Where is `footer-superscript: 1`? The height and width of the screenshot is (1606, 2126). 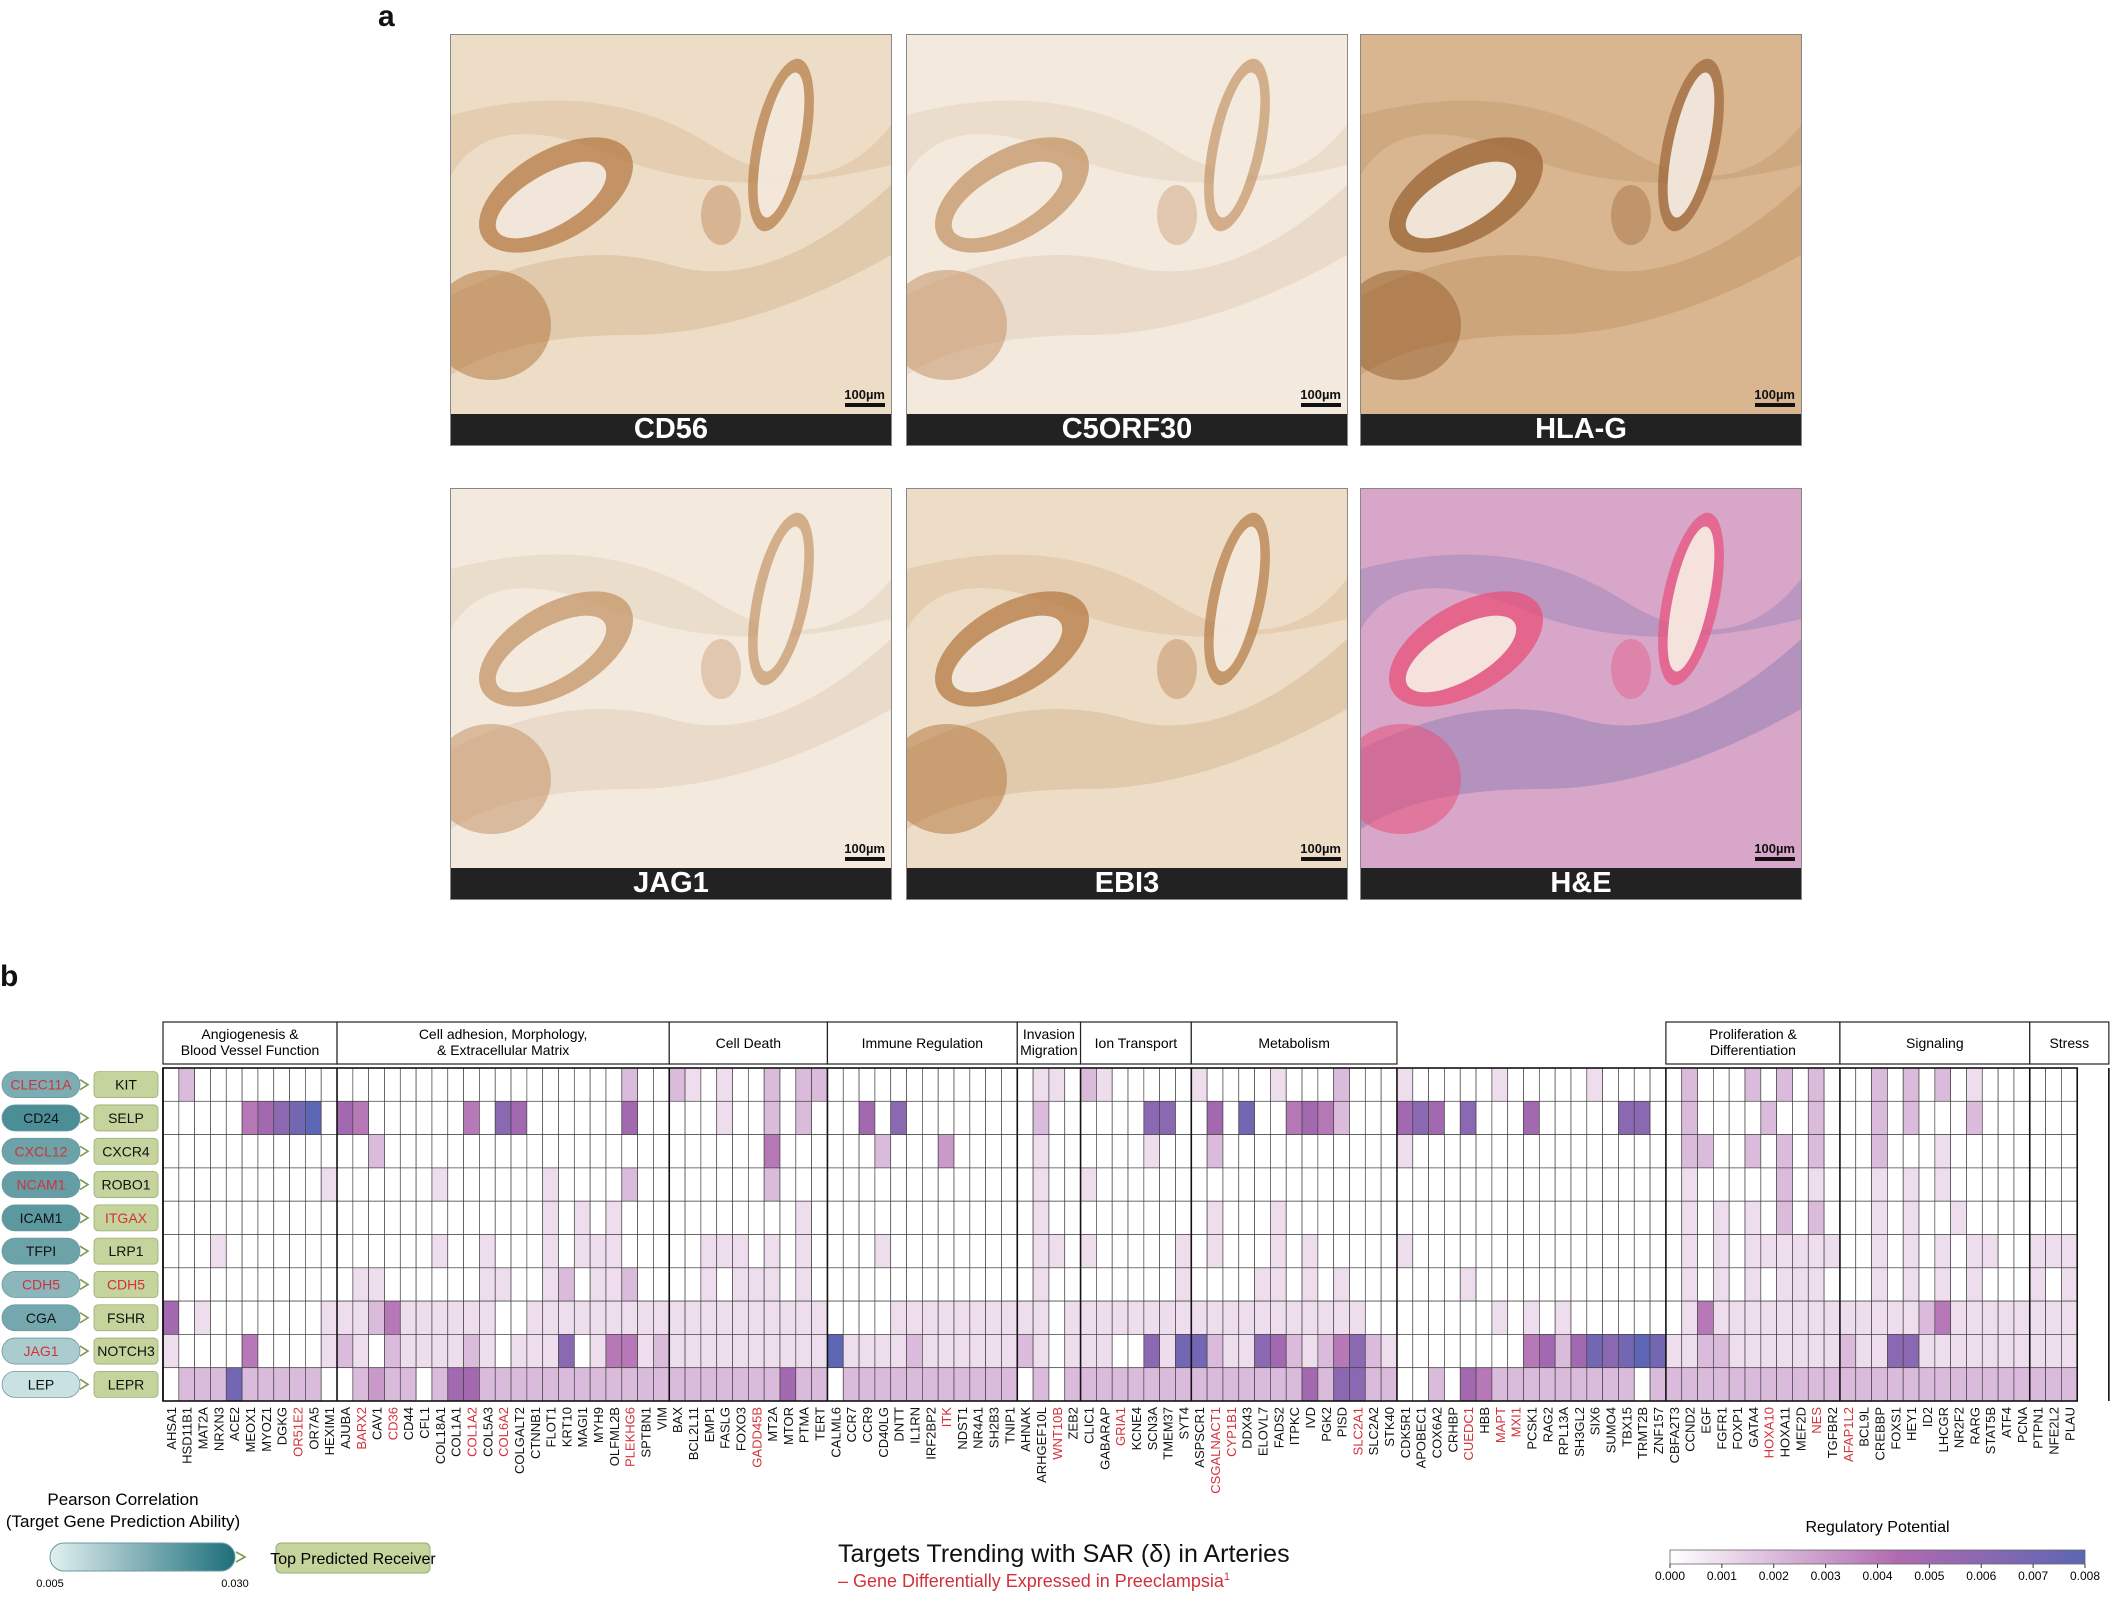
footer-superscript: 1 is located at coordinates (1226, 1577).